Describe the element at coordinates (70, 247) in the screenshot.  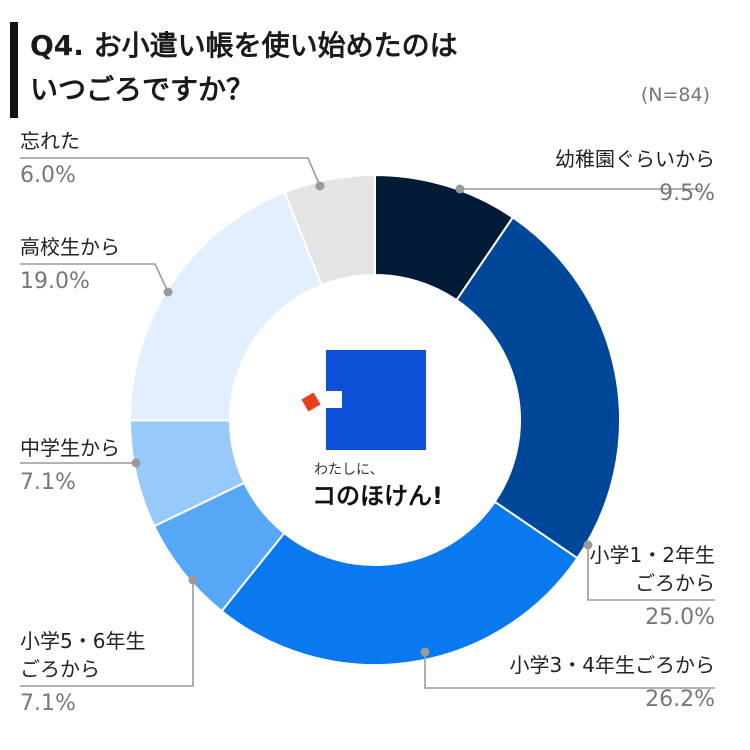
I see `slice-label: 高校生から` at that location.